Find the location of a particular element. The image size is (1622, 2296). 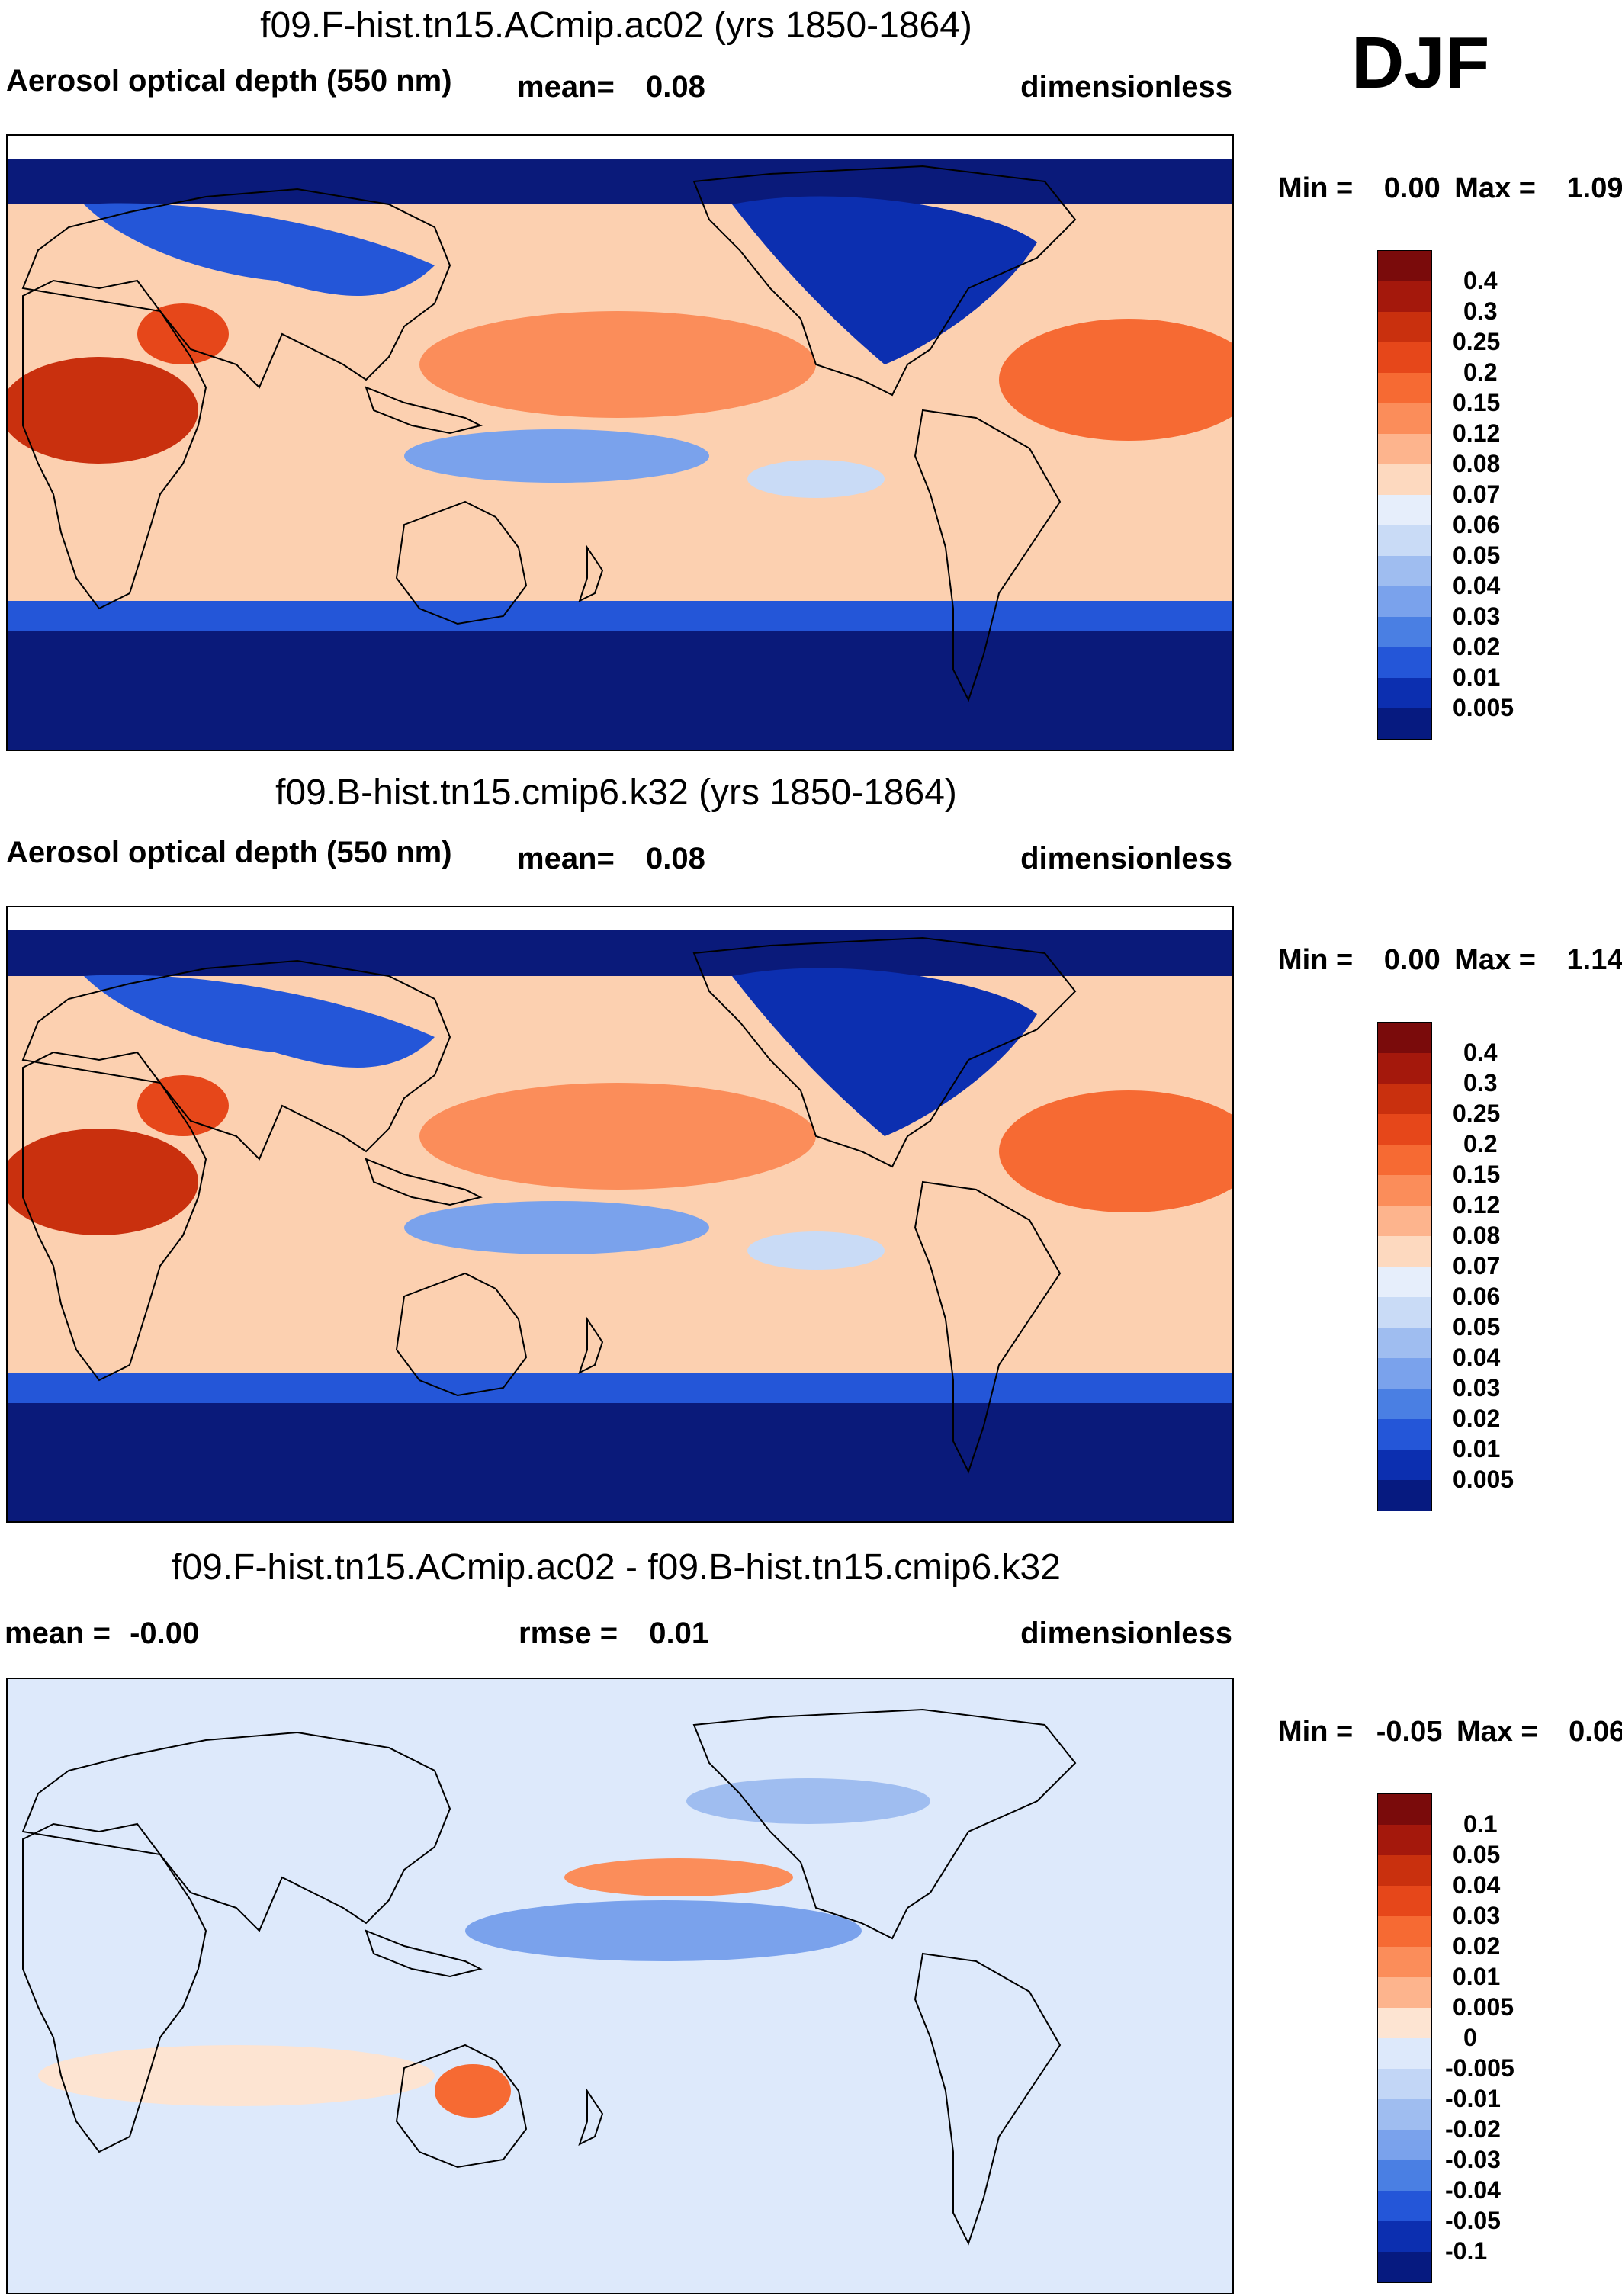

mean-label-text: mean = is located at coordinates (58, 1633).